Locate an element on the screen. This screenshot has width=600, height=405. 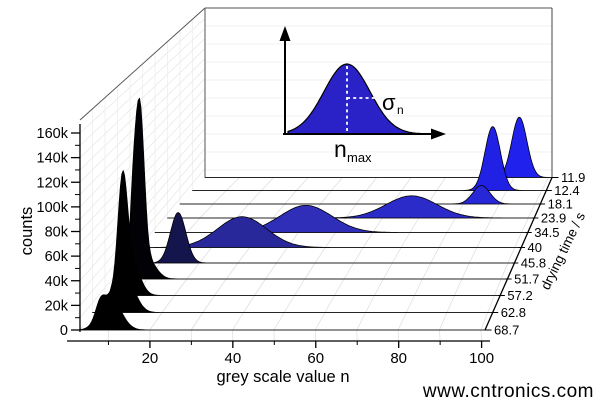
y-tick-label: 100k is located at coordinates (53, 208).